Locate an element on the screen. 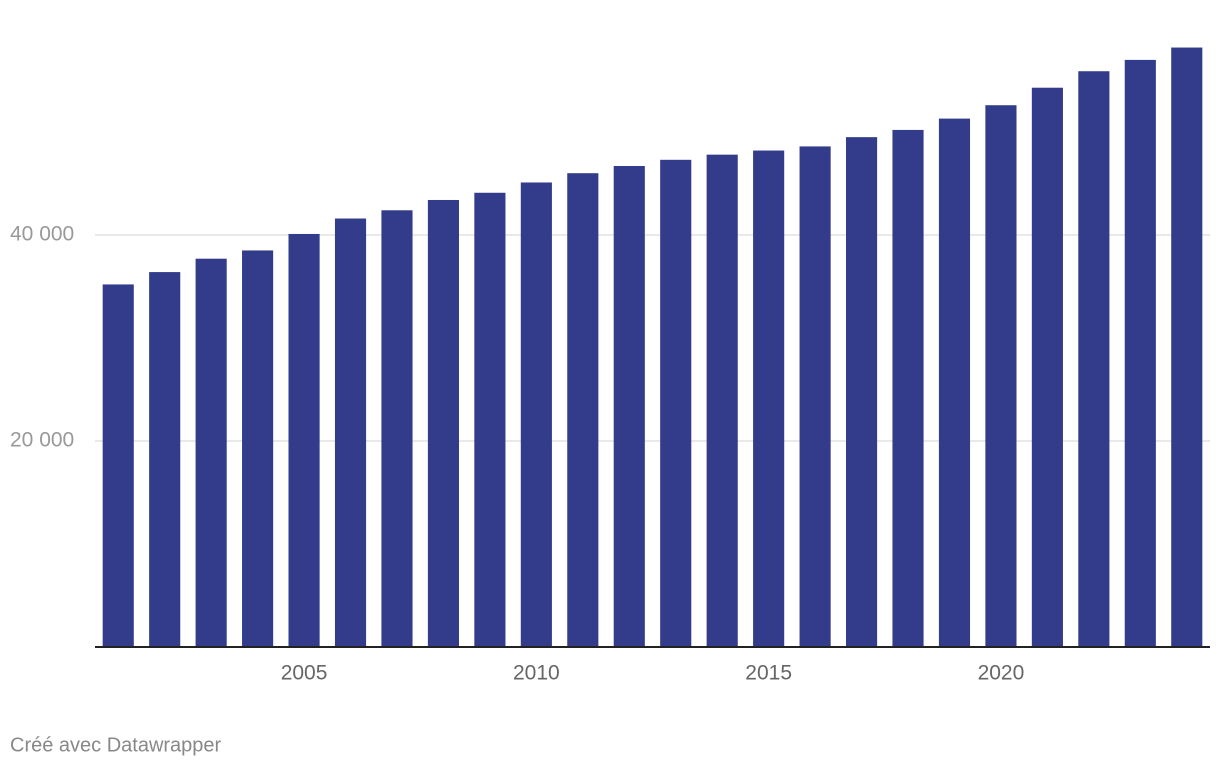 This screenshot has height=770, width=1220. x-tick-label: 2020 is located at coordinates (1001, 673).